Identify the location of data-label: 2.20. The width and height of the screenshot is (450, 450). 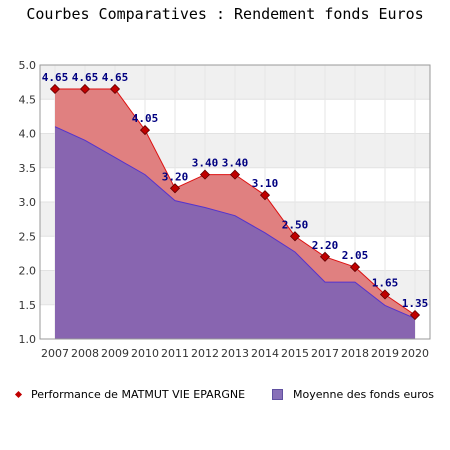
(325, 245).